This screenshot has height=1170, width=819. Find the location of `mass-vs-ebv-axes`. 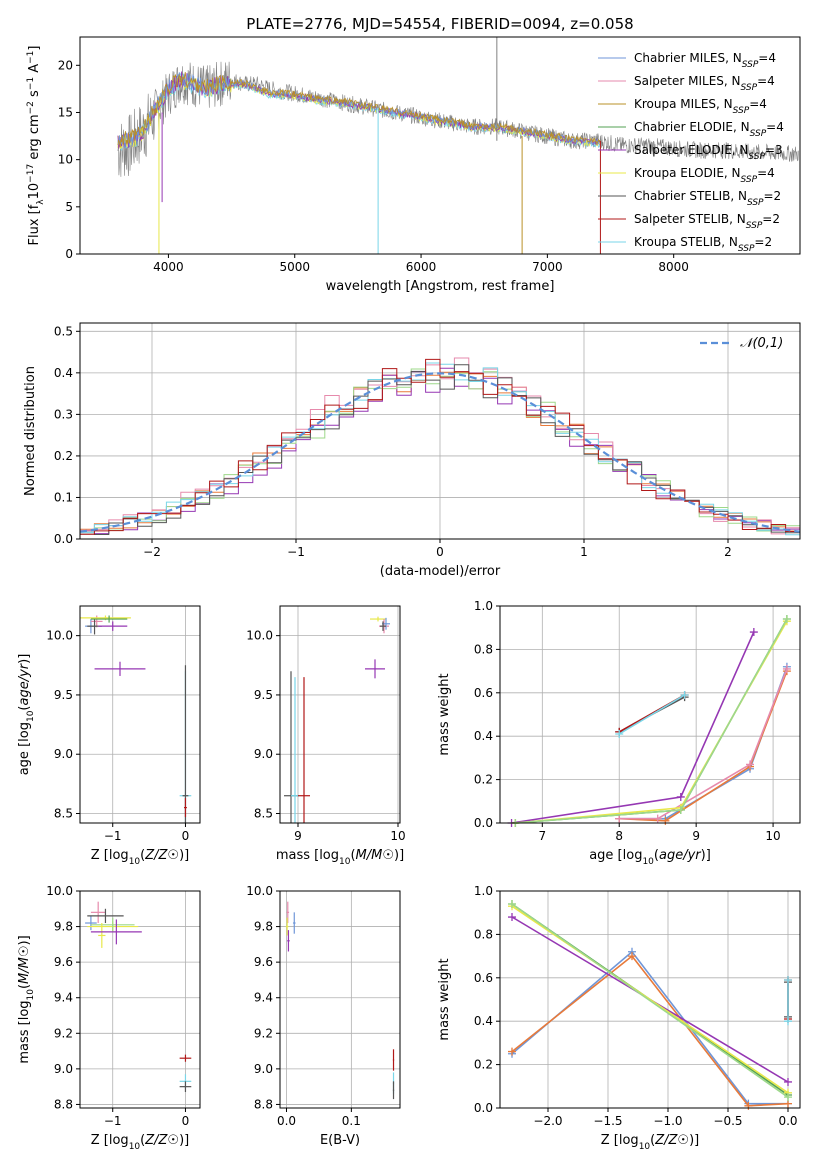

mass-vs-ebv-axes is located at coordinates (340, 999).